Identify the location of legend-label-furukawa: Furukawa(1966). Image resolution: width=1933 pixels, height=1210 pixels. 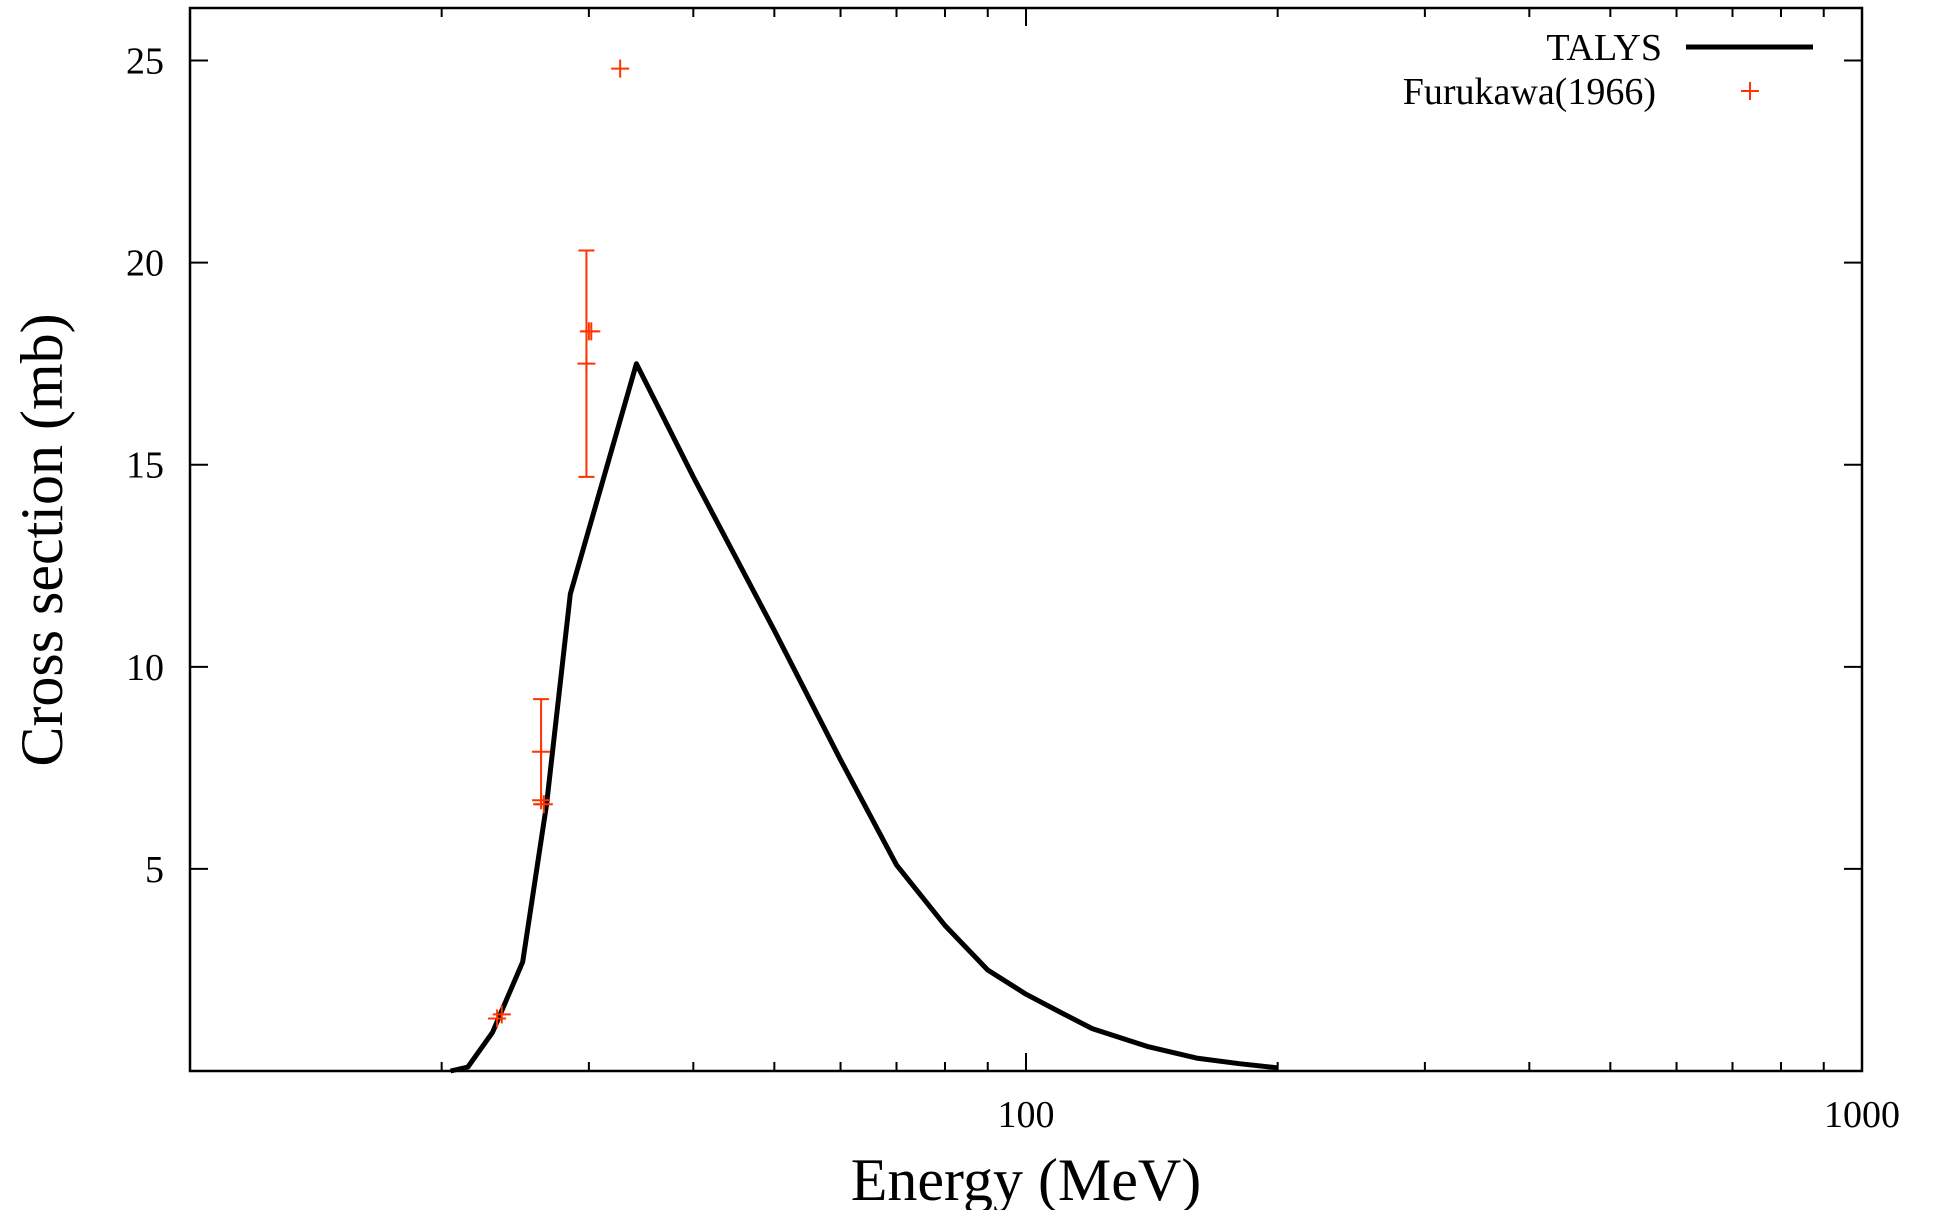
(1529, 92).